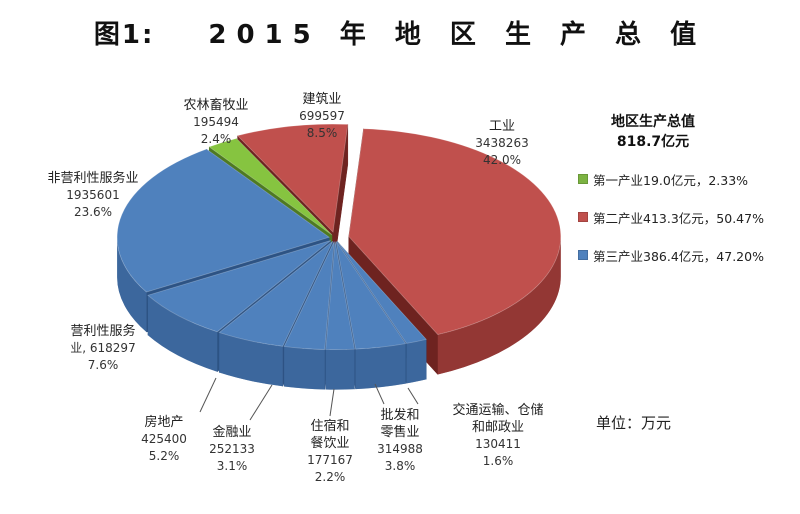 The height and width of the screenshot is (514, 800). What do you see at coordinates (164, 439) in the screenshot?
I see `label-real-estate: 房地产 425400 5.2%` at bounding box center [164, 439].